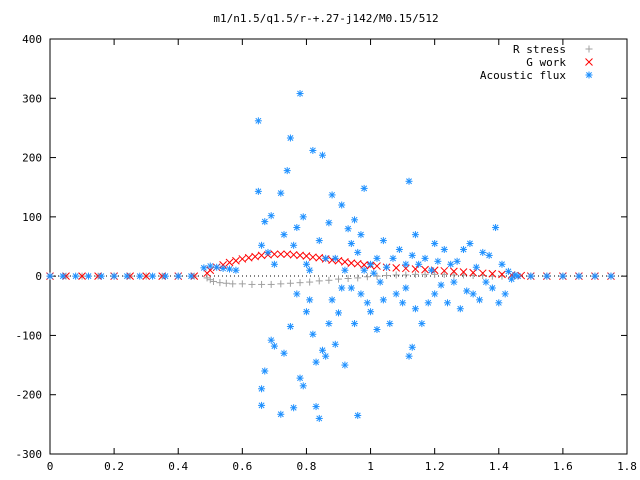 This screenshot has width=640, height=480. What do you see at coordinates (546, 62) in the screenshot?
I see `legend-label-g-work: G work` at bounding box center [546, 62].